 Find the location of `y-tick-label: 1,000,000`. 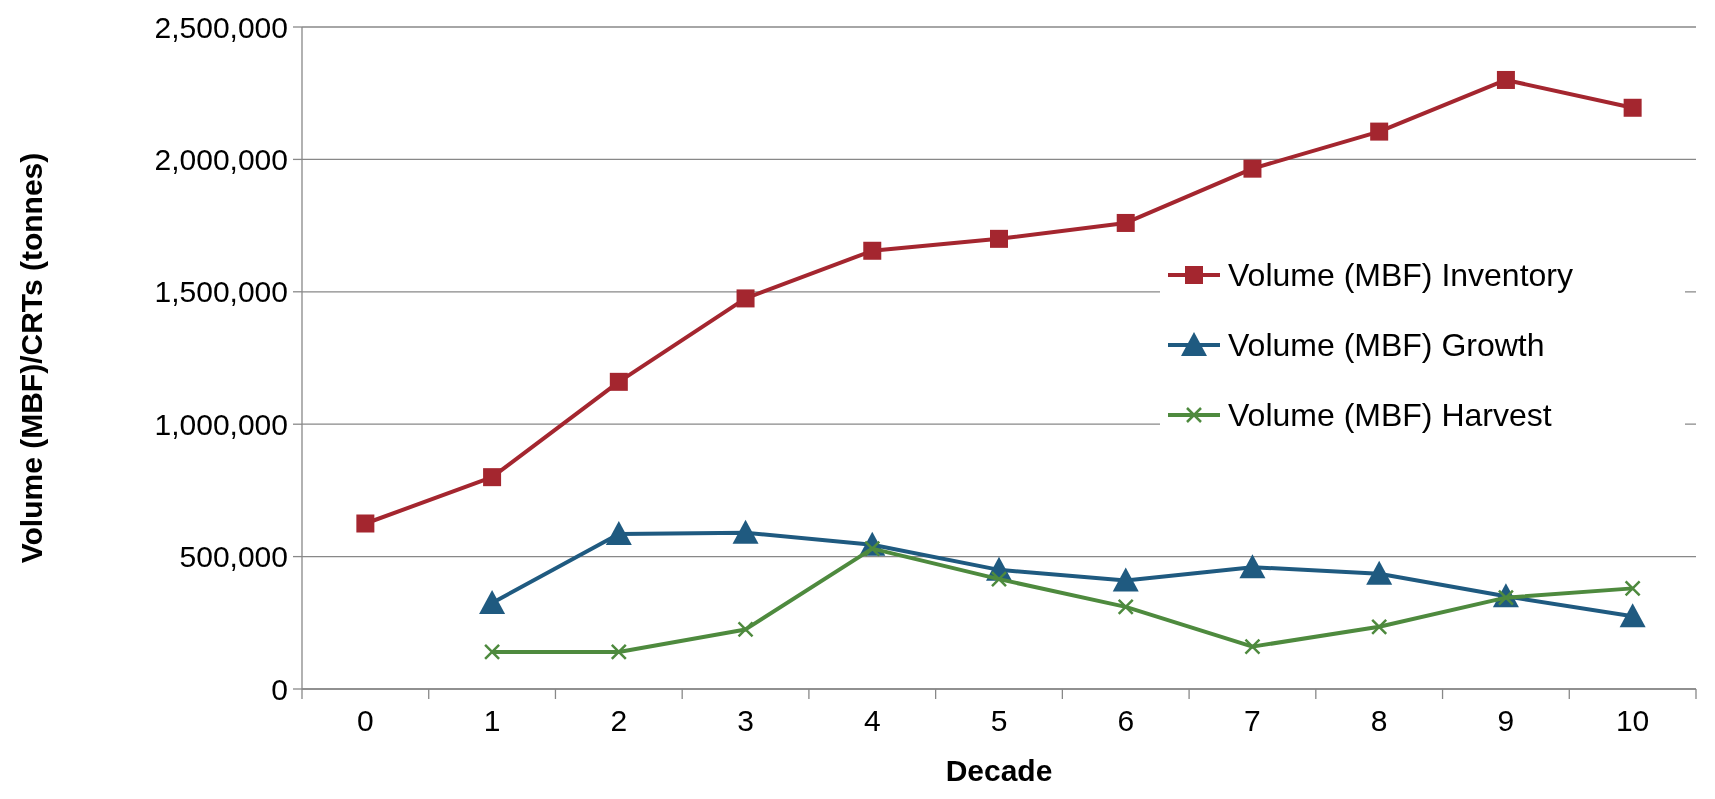

y-tick-label: 1,000,000 is located at coordinates (221, 424).